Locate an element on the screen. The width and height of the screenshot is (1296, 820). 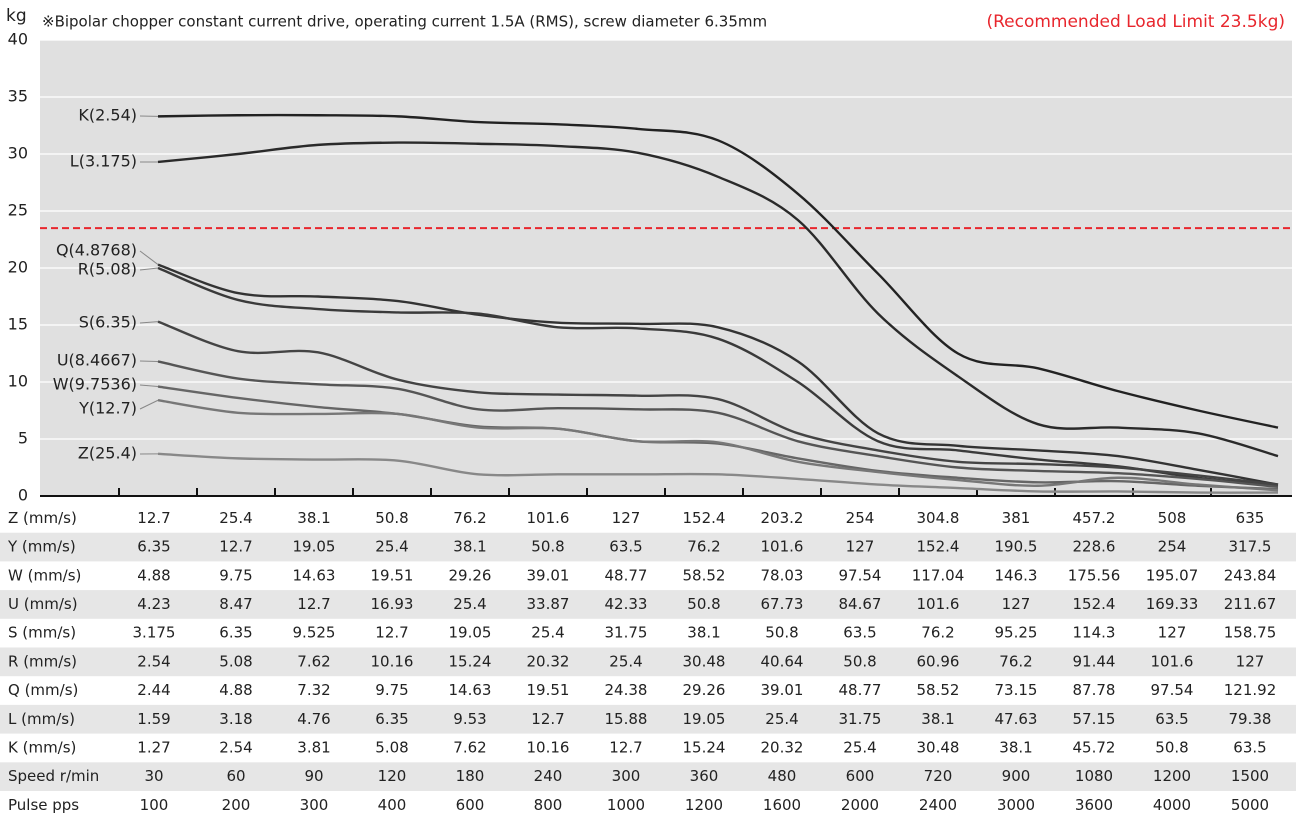
y-axis-label: kg is located at coordinates (16, 16).